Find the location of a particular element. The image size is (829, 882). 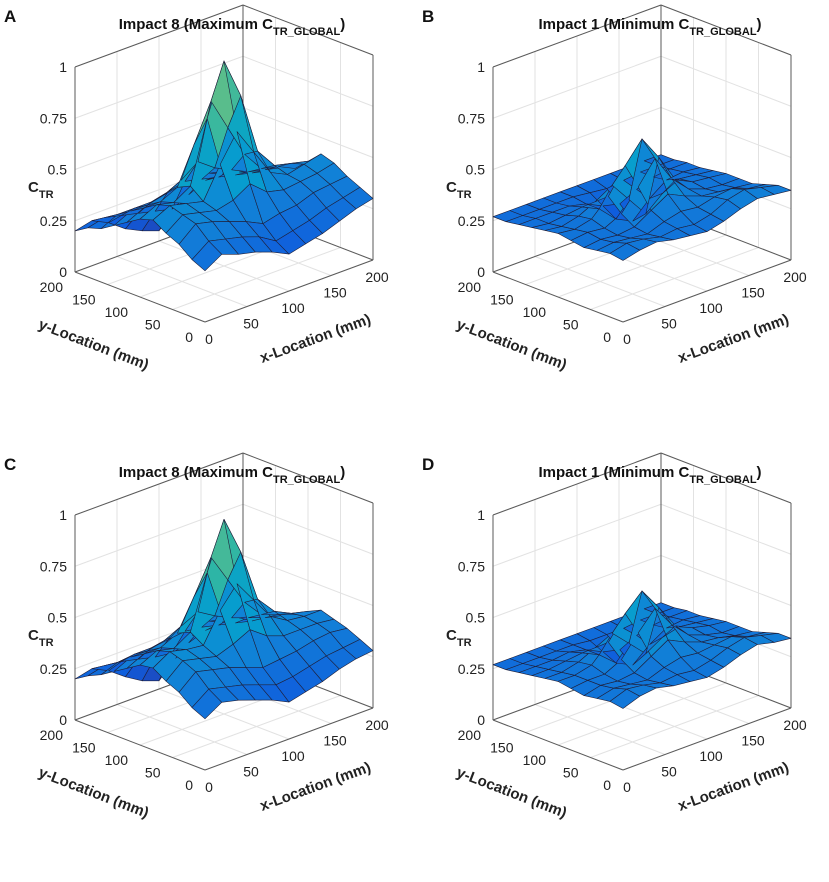

x-tick-label: 50 is located at coordinates (669, 772).